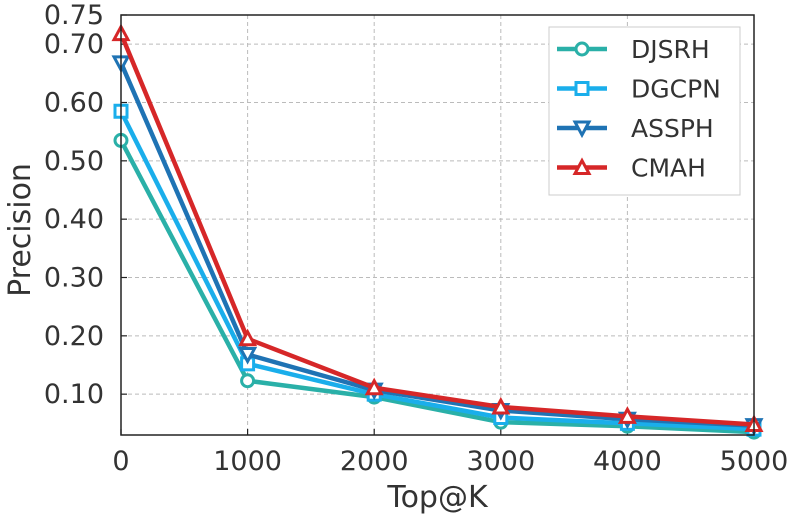 The height and width of the screenshot is (519, 797). Describe the element at coordinates (74, 278) in the screenshot. I see `y-tick-label: 0.30` at that location.